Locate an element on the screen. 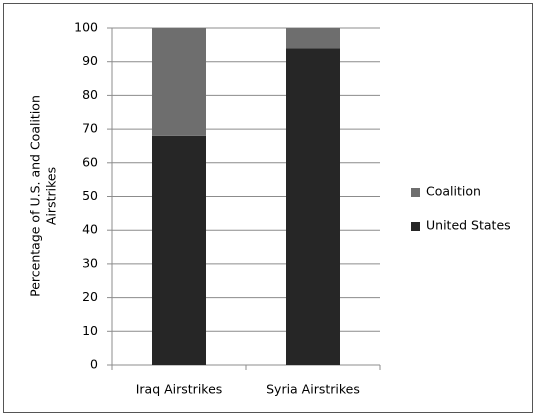  y-tick-label: 60 is located at coordinates (90, 161).